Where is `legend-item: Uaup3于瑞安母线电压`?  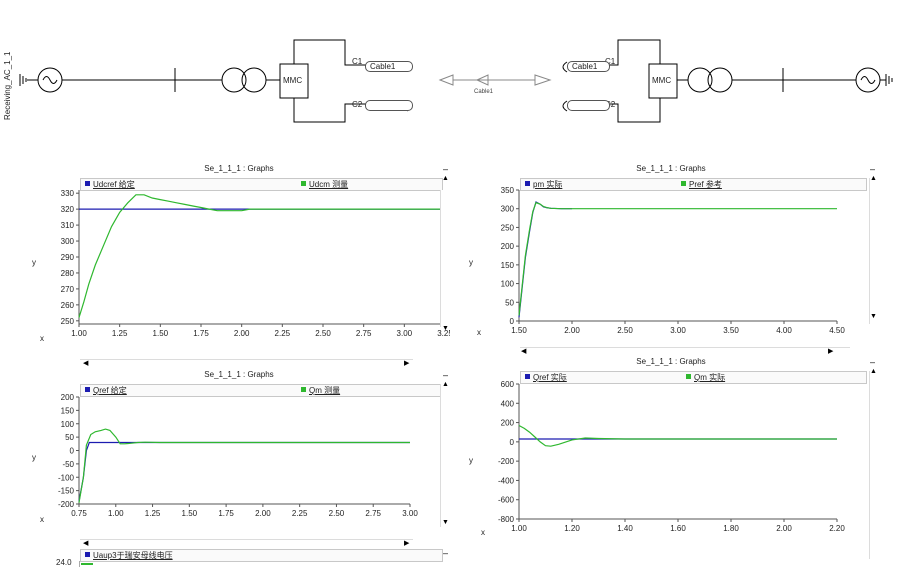 legend-item: Uaup3于瑞安母线电压 is located at coordinates (133, 555).